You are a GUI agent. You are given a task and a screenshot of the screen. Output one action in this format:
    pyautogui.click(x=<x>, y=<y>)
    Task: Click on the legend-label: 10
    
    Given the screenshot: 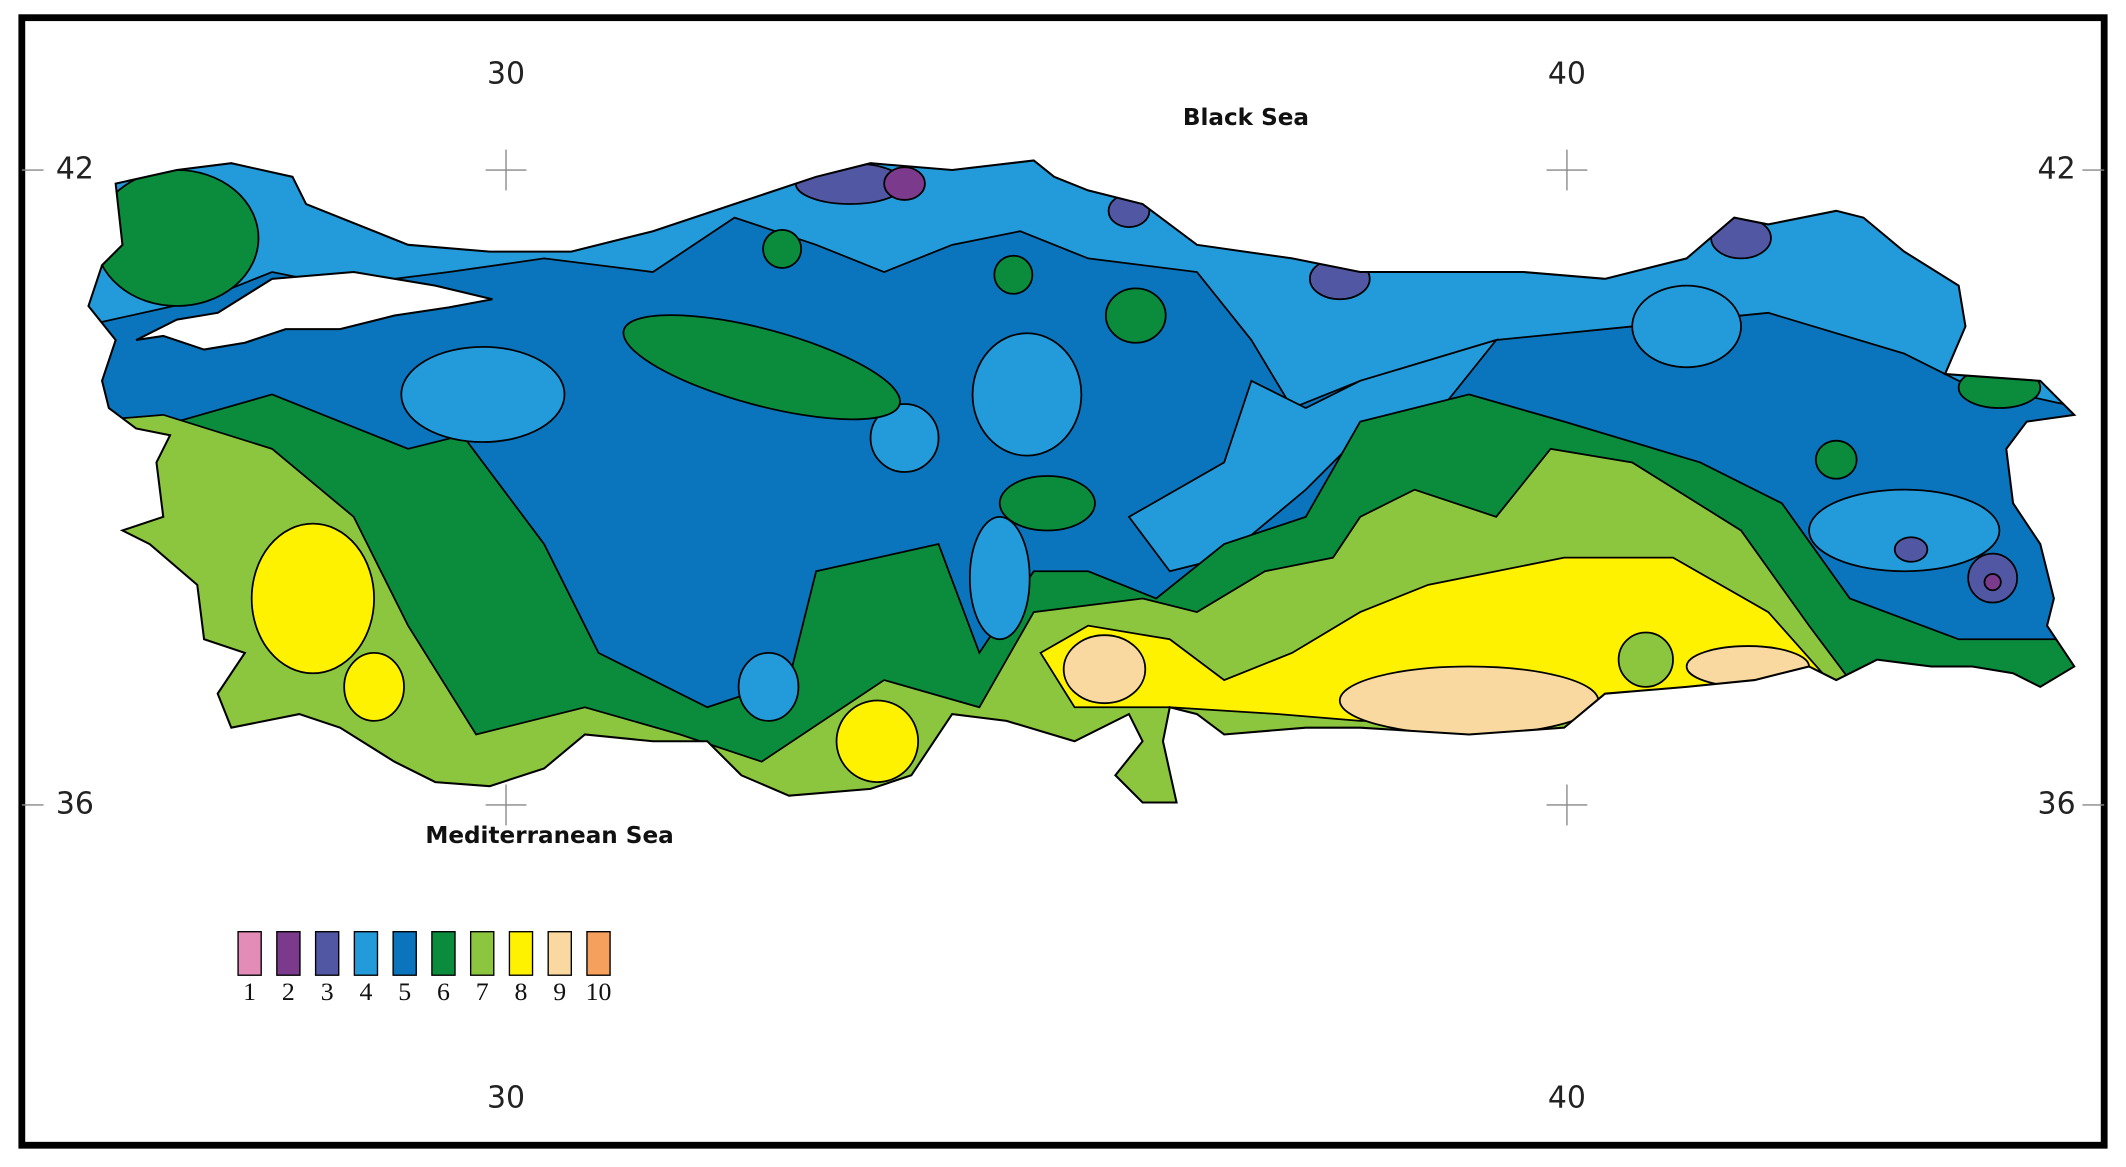 What is the action you would take?
    pyautogui.click(x=599, y=991)
    